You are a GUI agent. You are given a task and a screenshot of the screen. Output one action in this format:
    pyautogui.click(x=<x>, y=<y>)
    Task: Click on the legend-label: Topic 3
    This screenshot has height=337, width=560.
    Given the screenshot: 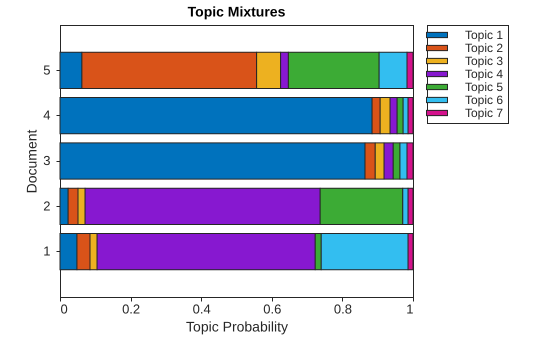 What is the action you would take?
    pyautogui.click(x=484, y=61)
    